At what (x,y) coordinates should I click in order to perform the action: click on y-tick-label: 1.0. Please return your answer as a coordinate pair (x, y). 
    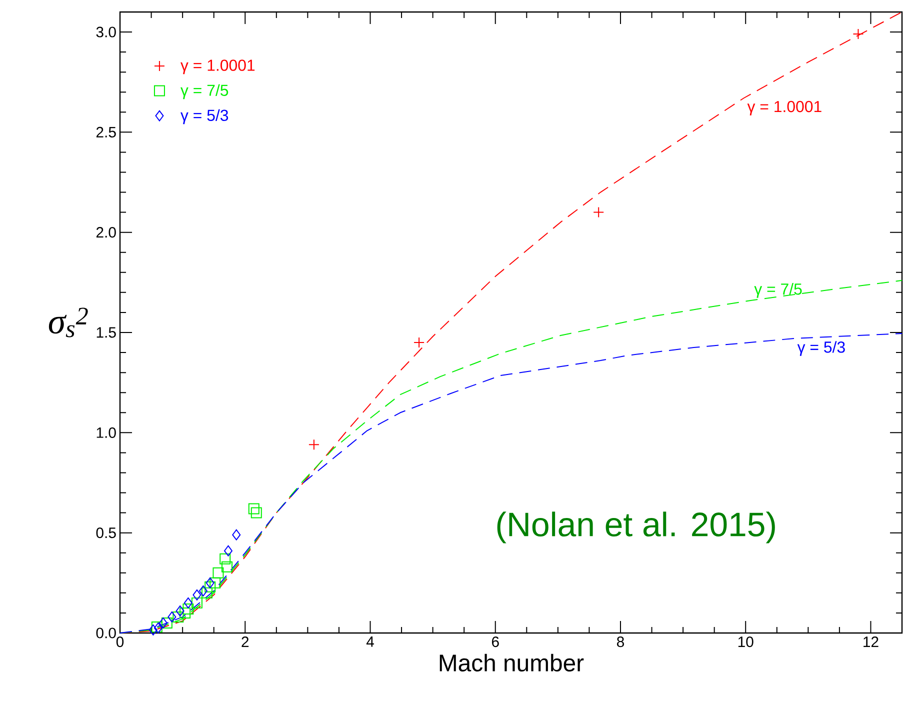
    Looking at the image, I should click on (106, 432).